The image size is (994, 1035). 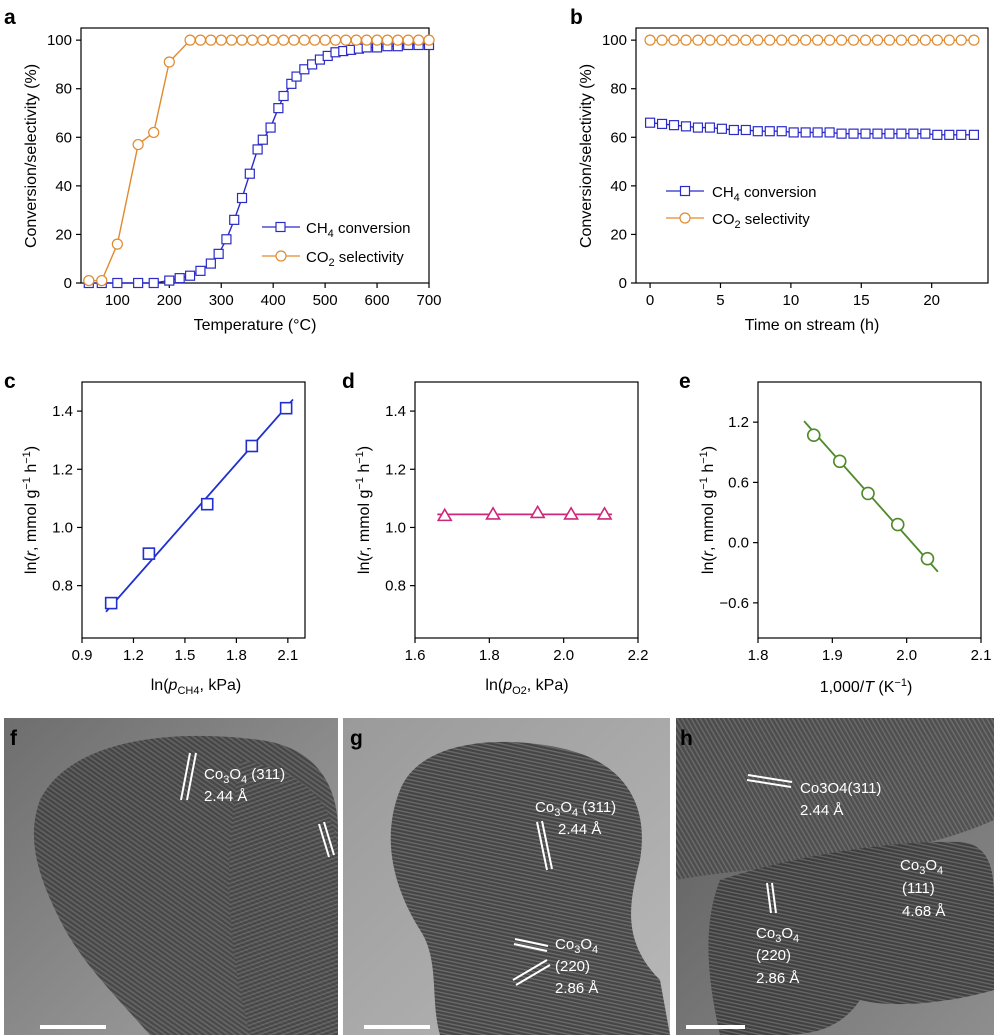 I want to click on scale-bar-h, so click(x=715, y=1027).